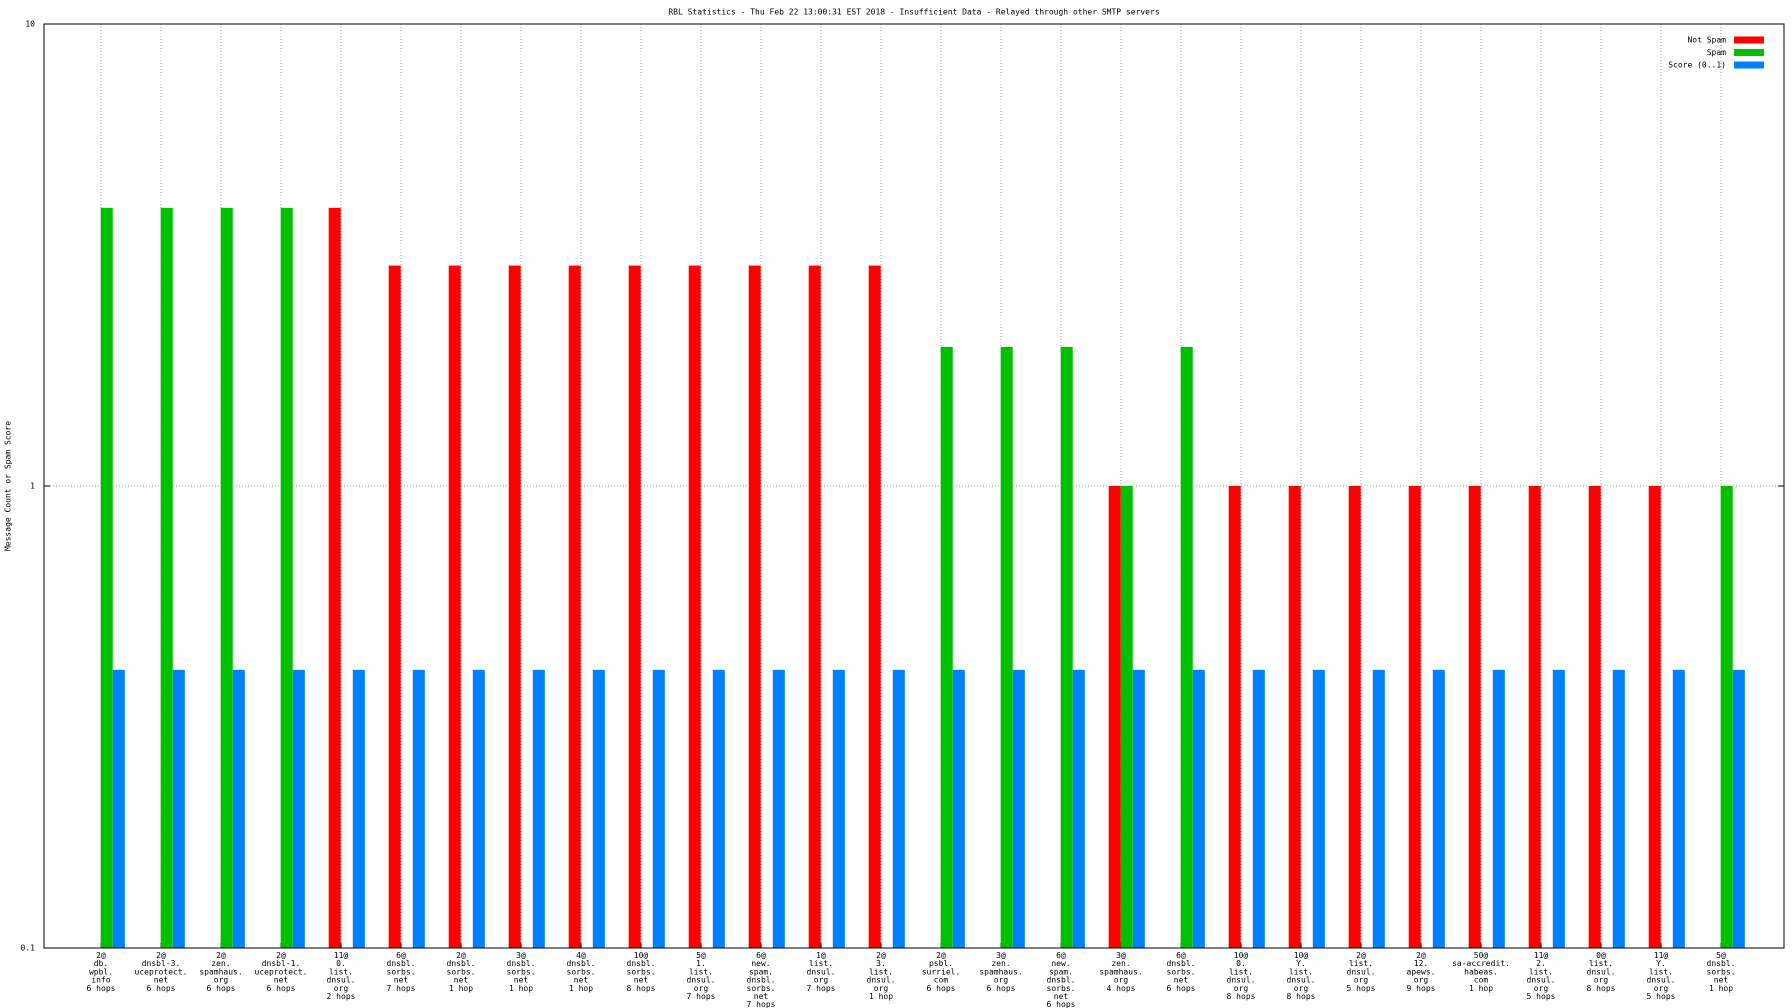 Image resolution: width=1792 pixels, height=1008 pixels. Describe the element at coordinates (101, 972) in the screenshot. I see `x-tick-label: 2@ db. wpbl. info 6 hops` at that location.